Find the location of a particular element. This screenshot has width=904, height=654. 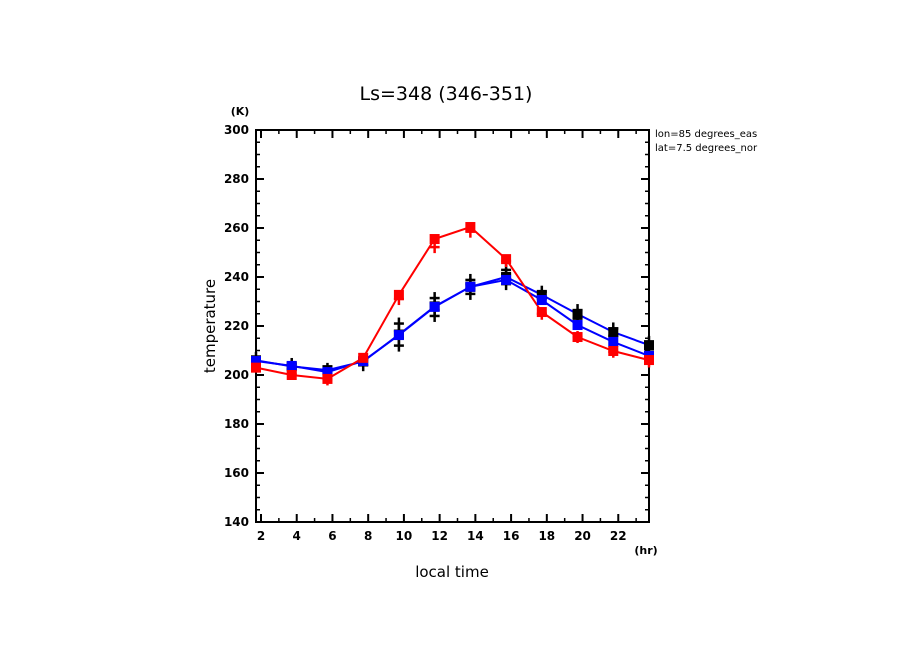

x-tick-label: 2 is located at coordinates (261, 536).